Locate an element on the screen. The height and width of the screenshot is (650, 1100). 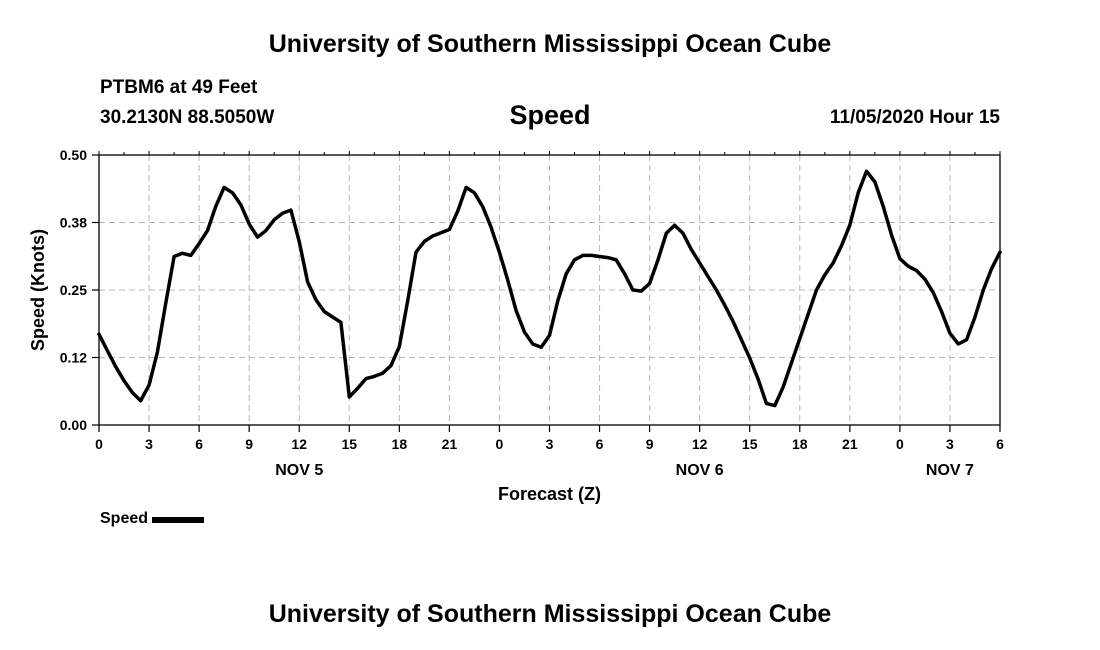
y-tick-label: 0.12 is located at coordinates (73, 358).